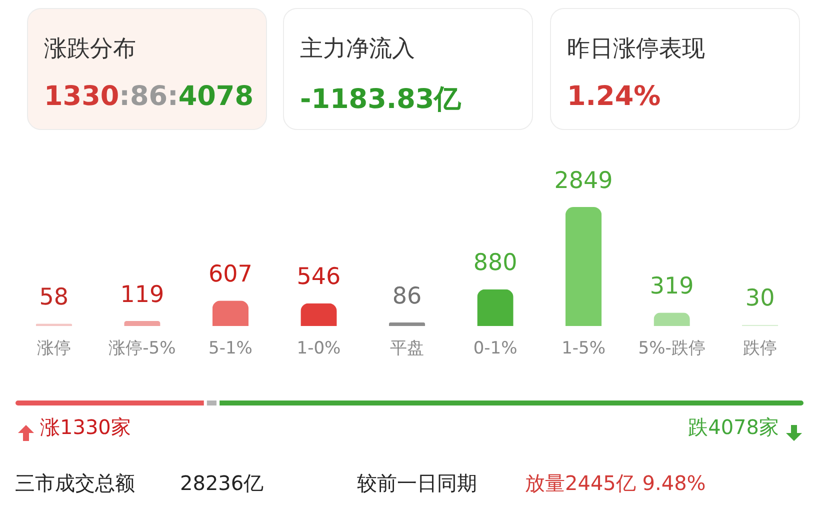 The image size is (815, 509). I want to click on data-label: 2849, so click(583, 181).